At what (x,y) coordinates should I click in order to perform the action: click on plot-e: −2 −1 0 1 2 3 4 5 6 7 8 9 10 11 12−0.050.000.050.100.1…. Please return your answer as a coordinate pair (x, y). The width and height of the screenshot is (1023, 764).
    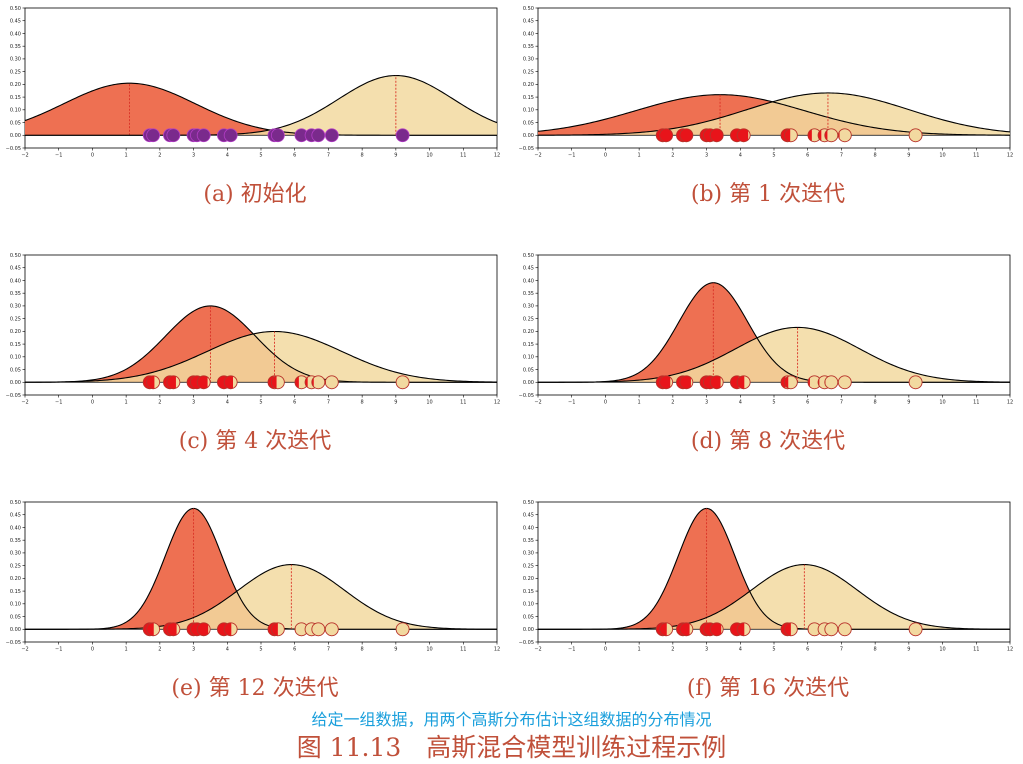
    Looking at the image, I should click on (253, 576).